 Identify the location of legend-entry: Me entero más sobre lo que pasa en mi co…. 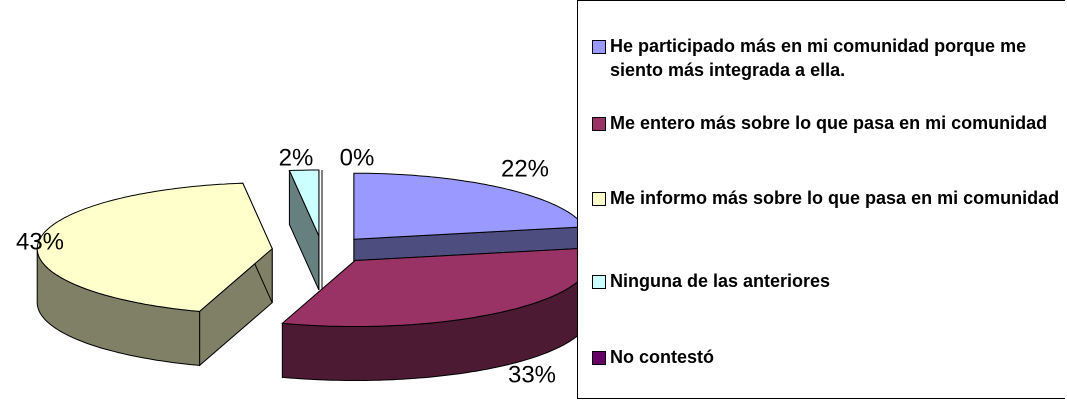
(827, 123).